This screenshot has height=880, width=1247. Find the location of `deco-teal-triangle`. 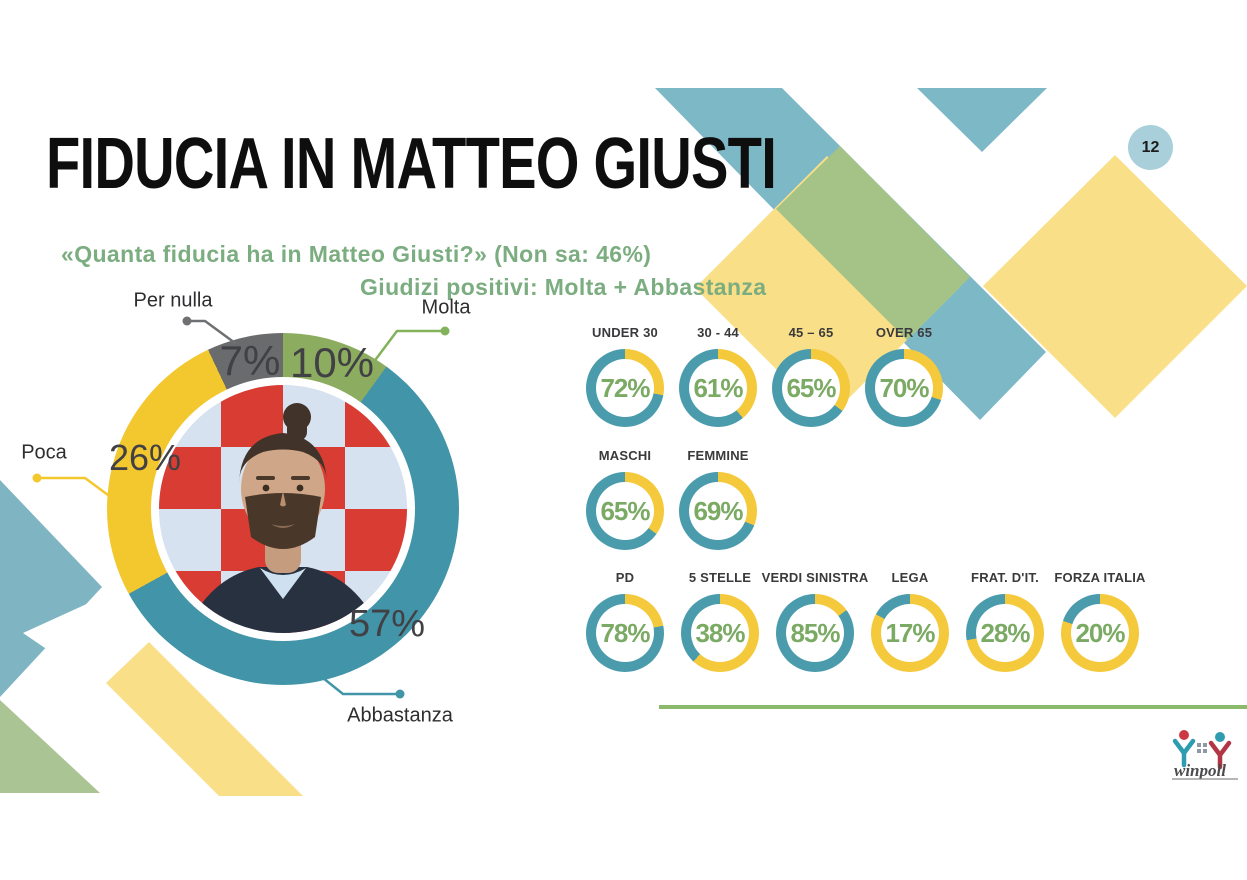

deco-teal-triangle is located at coordinates (982, 120).